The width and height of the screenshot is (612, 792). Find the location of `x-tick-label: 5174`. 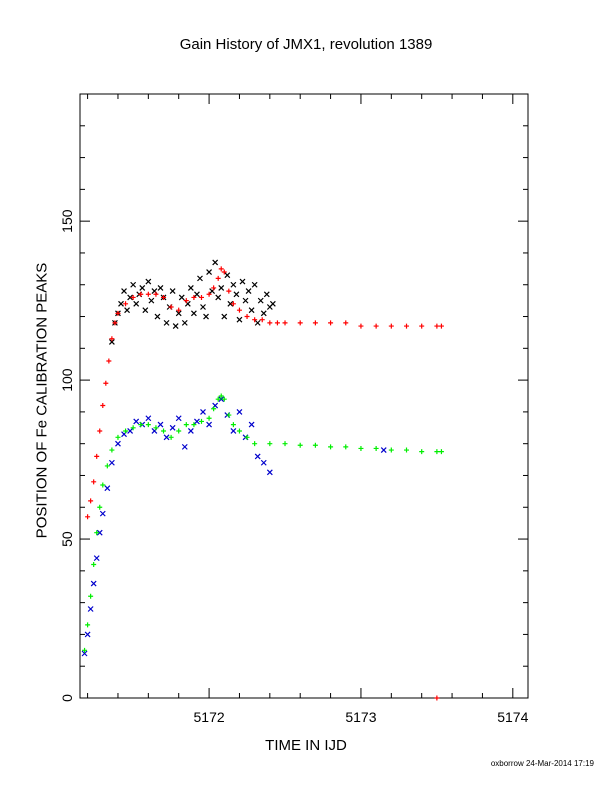

x-tick-label: 5174 is located at coordinates (512, 717).